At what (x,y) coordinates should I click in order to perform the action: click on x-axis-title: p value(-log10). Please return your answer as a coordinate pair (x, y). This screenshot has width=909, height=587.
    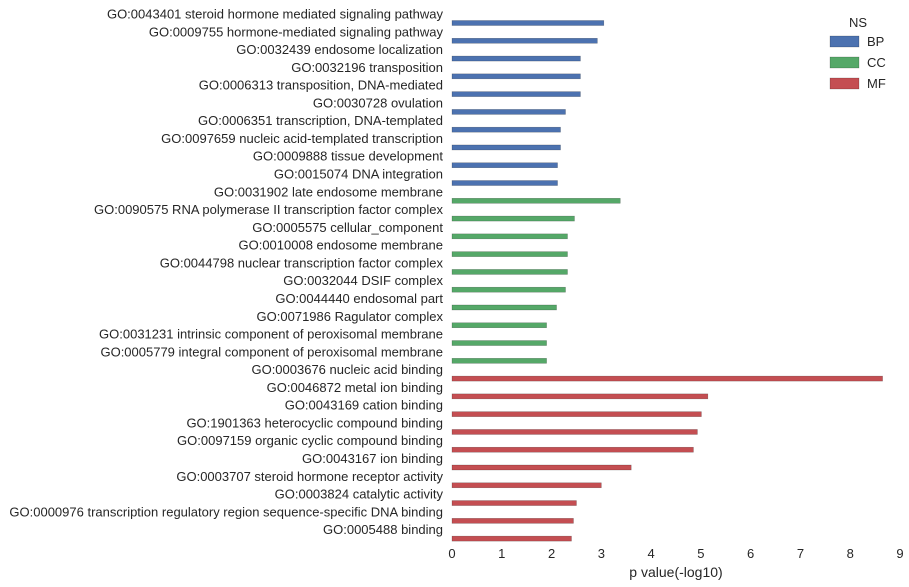
    Looking at the image, I should click on (675, 572).